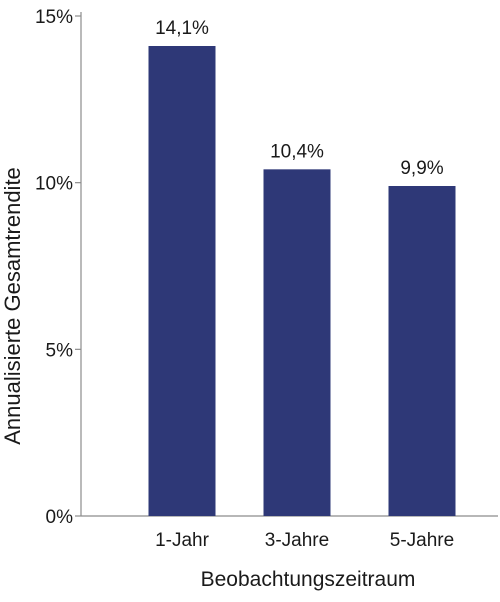 The height and width of the screenshot is (602, 500). Describe the element at coordinates (182, 540) in the screenshot. I see `x-tick-label: 1-Jahr` at that location.